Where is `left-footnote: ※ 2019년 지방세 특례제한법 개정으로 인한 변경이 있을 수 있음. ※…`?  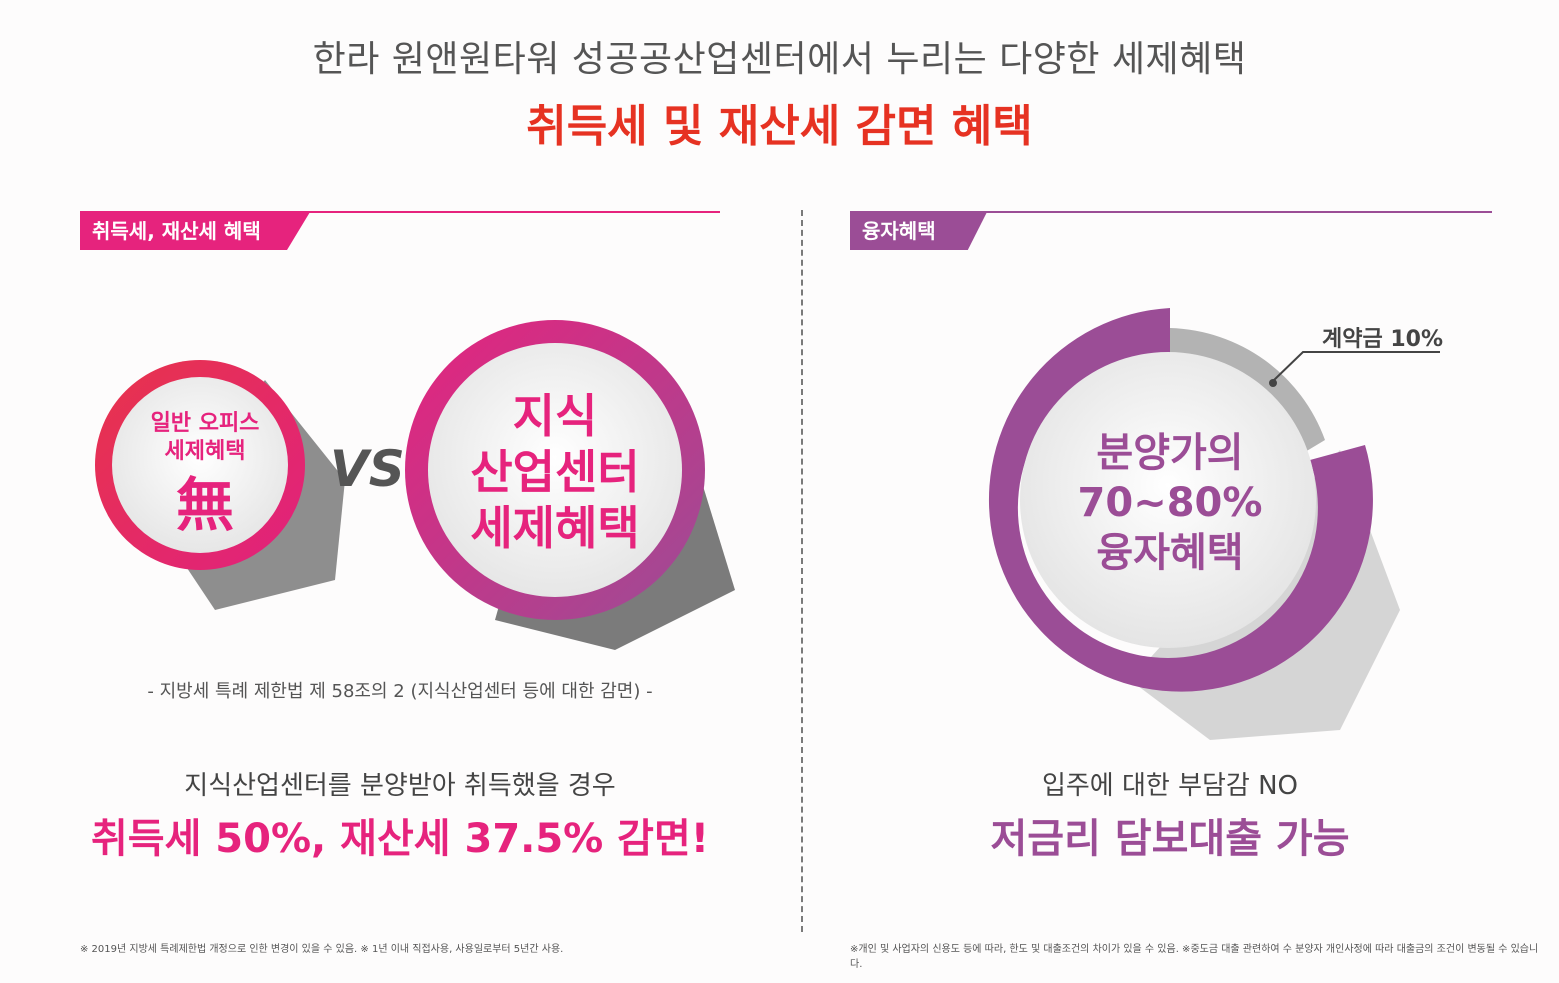
left-footnote: ※ 2019년 지방세 특례제한법 개정으로 인한 변경이 있을 수 있음. ※… is located at coordinates (322, 949).